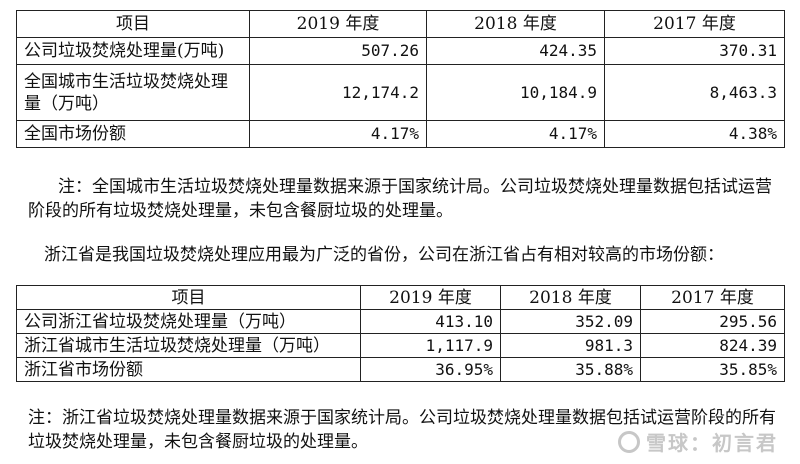  What do you see at coordinates (570, 345) in the screenshot?
I see `cell-2018: 981.3` at bounding box center [570, 345].